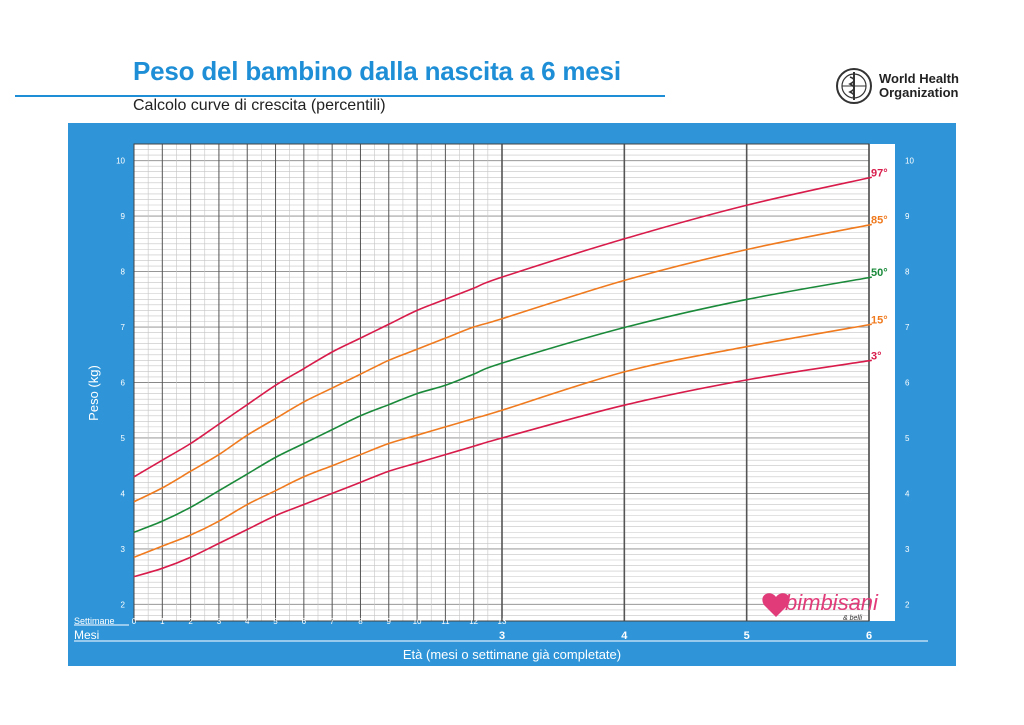  I want to click on x-ticks: 0 1 2 3 4 5 6 7 8 9 10 11 12 133 4 5 6, so click(502, 629).